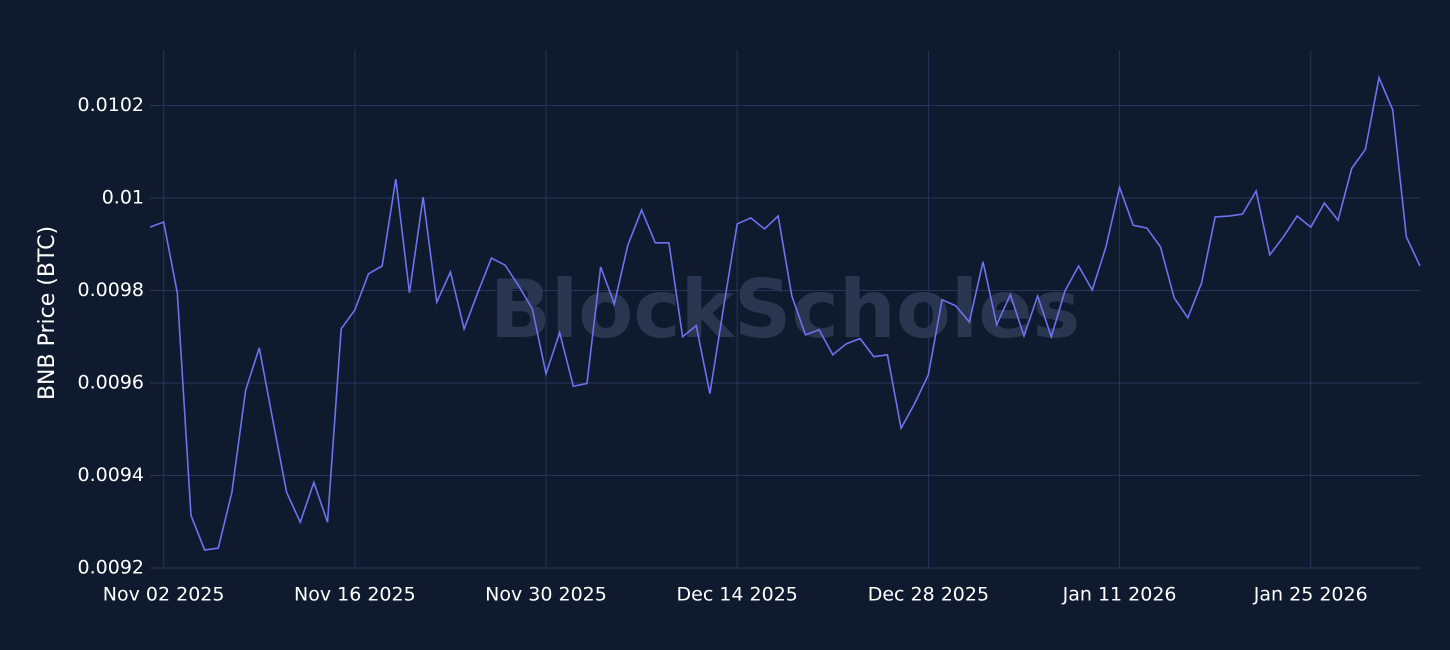 The image size is (1450, 650). What do you see at coordinates (737, 595) in the screenshot?
I see `x-tick-label: Dec 14 2025` at bounding box center [737, 595].